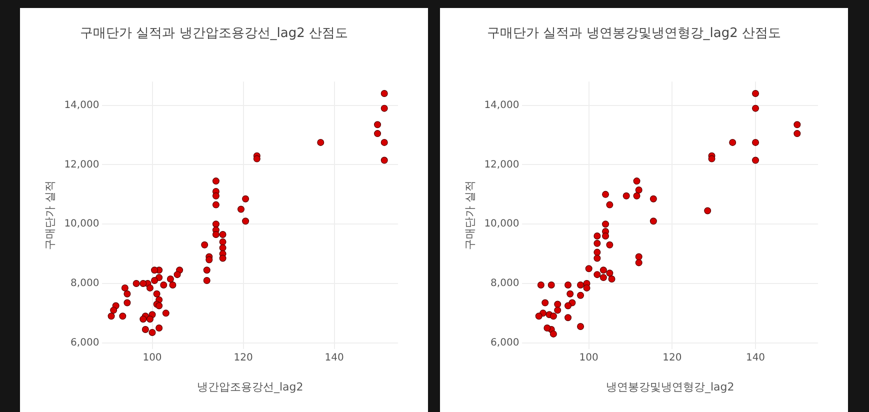 The height and width of the screenshot is (412, 869). What do you see at coordinates (670, 387) in the screenshot?
I see `x-axis-title: 냉연봉강및냉연형강_lag2` at bounding box center [670, 387].